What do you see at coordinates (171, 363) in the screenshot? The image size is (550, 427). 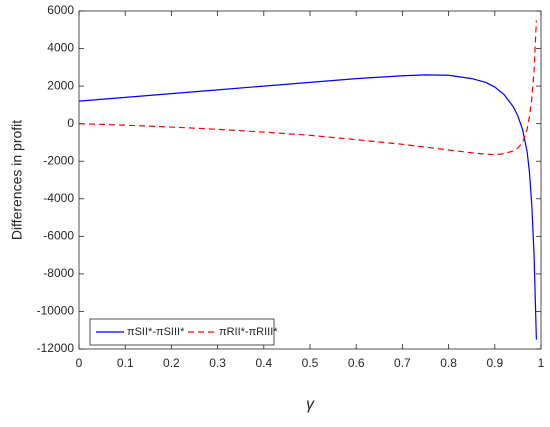 I see `x-tick-label: 0.2` at bounding box center [171, 363].